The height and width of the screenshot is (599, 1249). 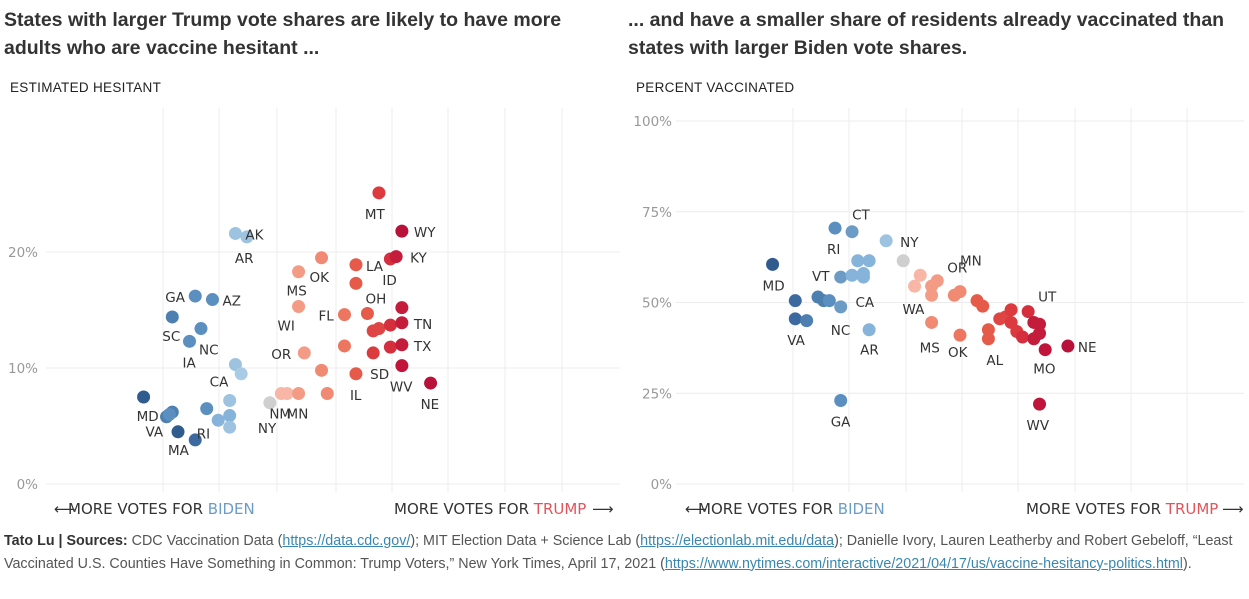 What do you see at coordinates (23, 369) in the screenshot?
I see `y-tick-label: 10%` at bounding box center [23, 369].